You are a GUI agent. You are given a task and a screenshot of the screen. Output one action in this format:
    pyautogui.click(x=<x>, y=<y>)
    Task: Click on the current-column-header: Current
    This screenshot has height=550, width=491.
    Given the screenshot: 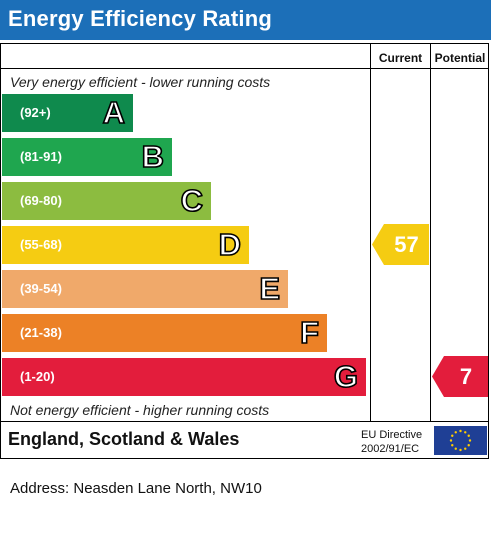 What is the action you would take?
    pyautogui.click(x=400, y=58)
    